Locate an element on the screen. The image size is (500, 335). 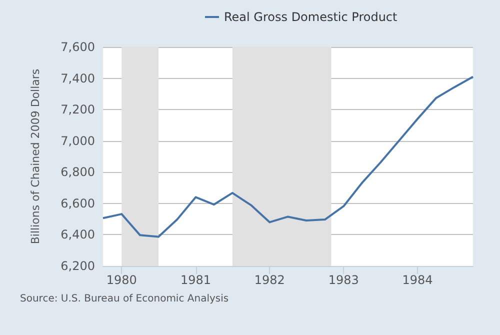
y-tick-label: 6,400 is located at coordinates (77, 235).